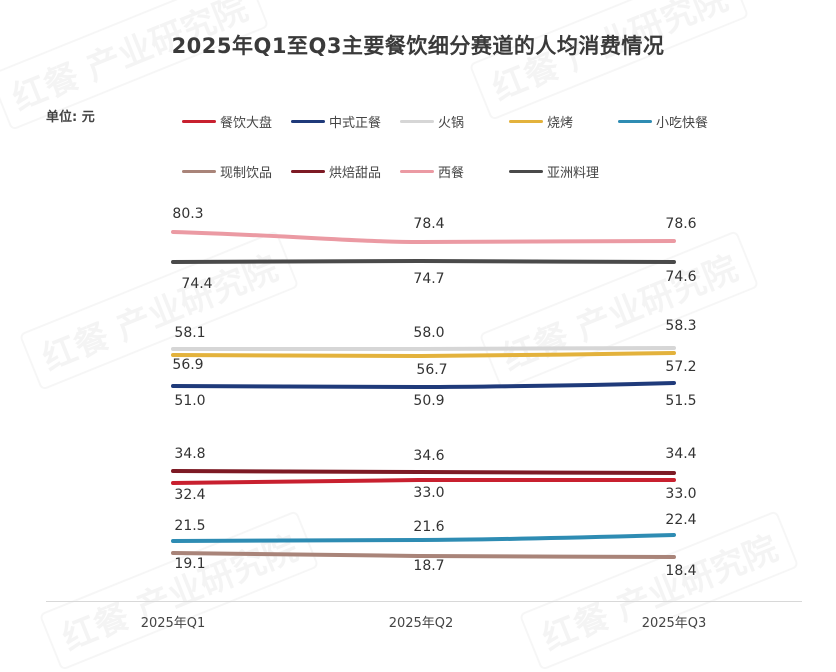 The height and width of the screenshot is (672, 836). Describe the element at coordinates (429, 279) in the screenshot. I see `data-label: 74.7` at that location.